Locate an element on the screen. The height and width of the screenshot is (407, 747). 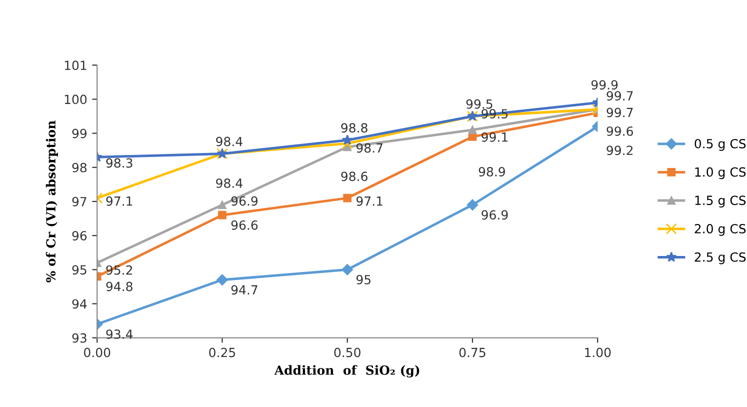
legend-label: 1.0 g CS is located at coordinates (720, 173).